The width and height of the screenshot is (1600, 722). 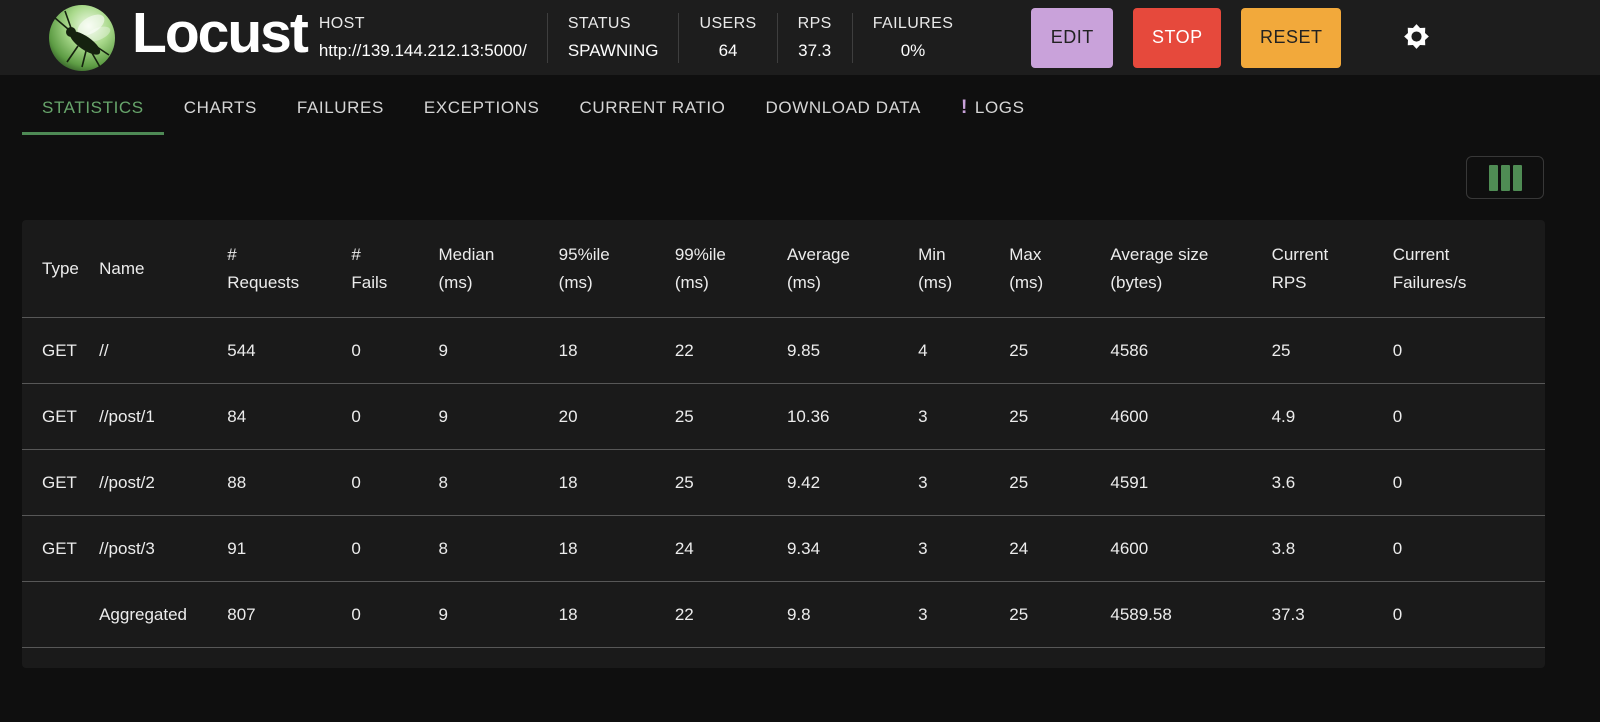 What do you see at coordinates (369, 282) in the screenshot?
I see `column-header-line2: Fails` at bounding box center [369, 282].